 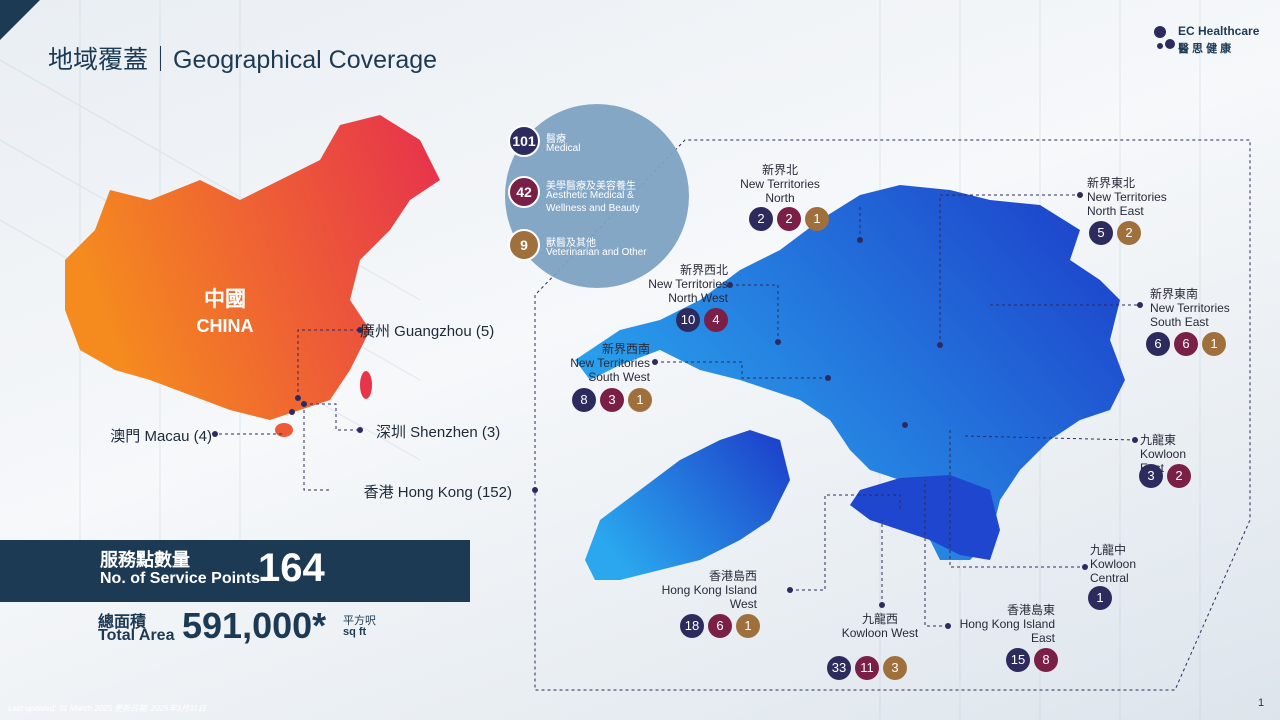 What do you see at coordinates (1261, 703) in the screenshot?
I see `page-number: 1` at bounding box center [1261, 703].